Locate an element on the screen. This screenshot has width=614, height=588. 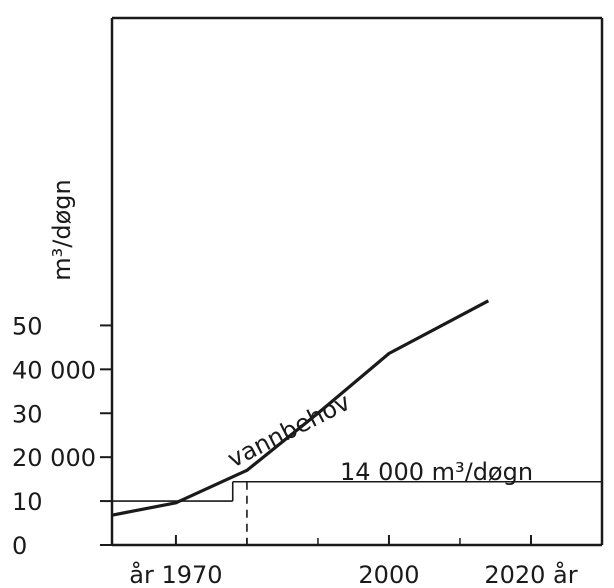
y-tick-label: 50 is located at coordinates (27, 326).